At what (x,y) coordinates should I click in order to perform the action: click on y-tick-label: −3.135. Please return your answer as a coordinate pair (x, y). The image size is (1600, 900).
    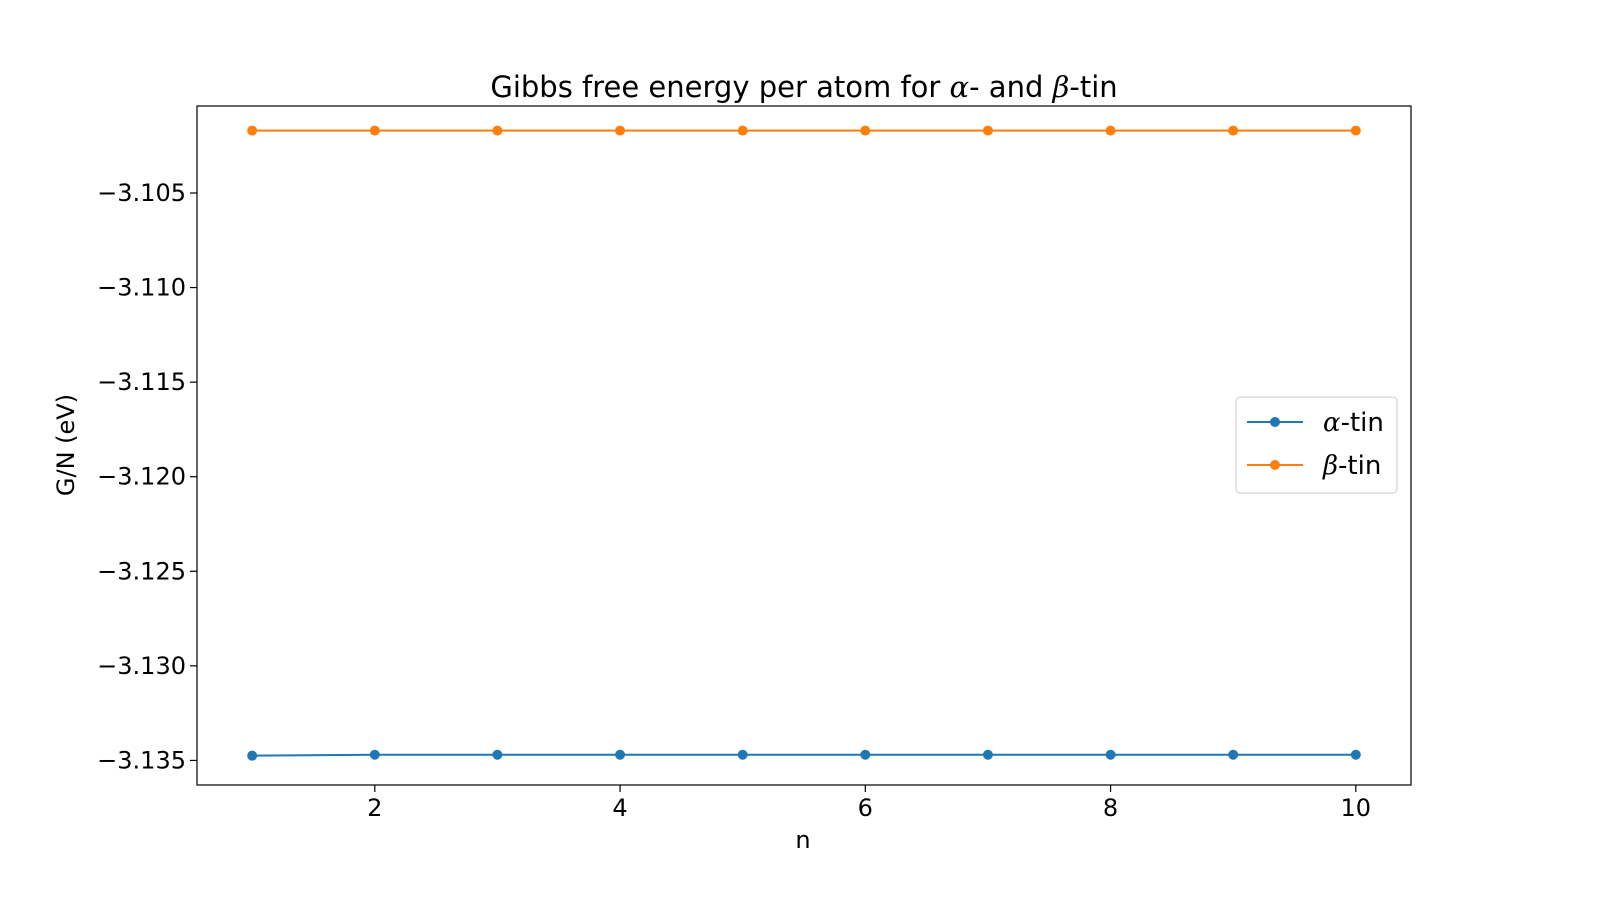
    Looking at the image, I should click on (141, 760).